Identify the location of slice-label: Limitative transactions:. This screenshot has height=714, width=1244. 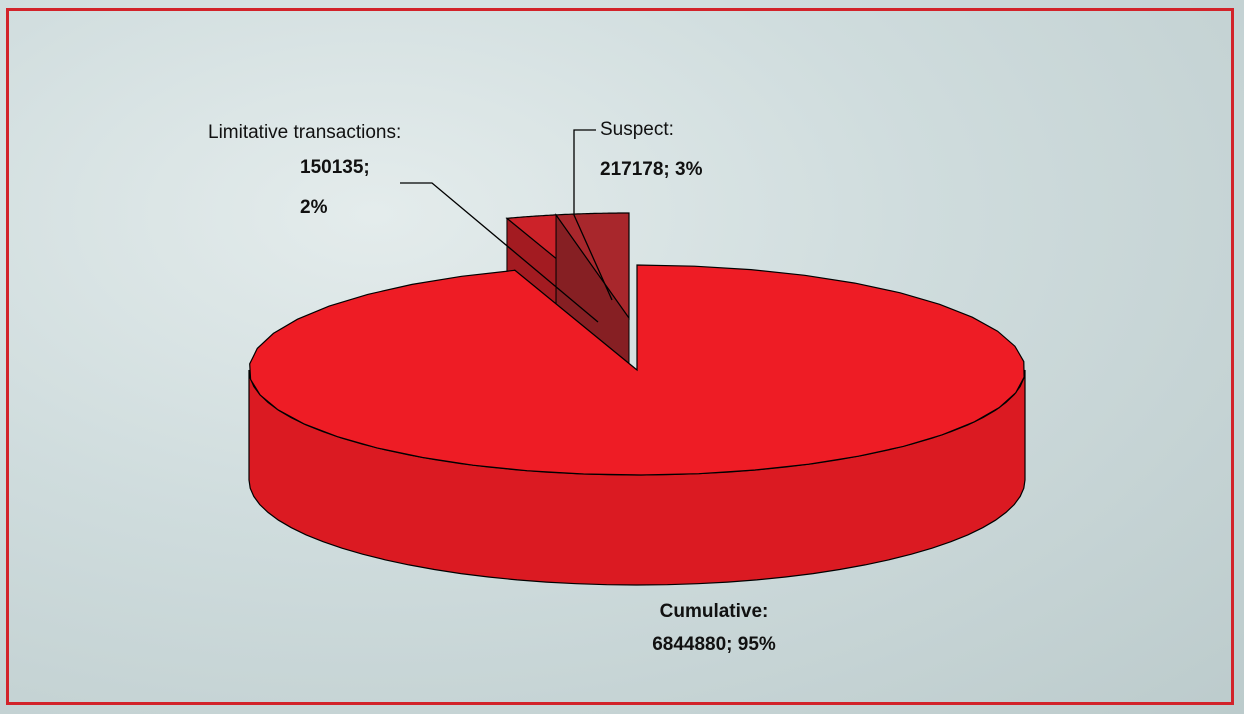
(305, 132).